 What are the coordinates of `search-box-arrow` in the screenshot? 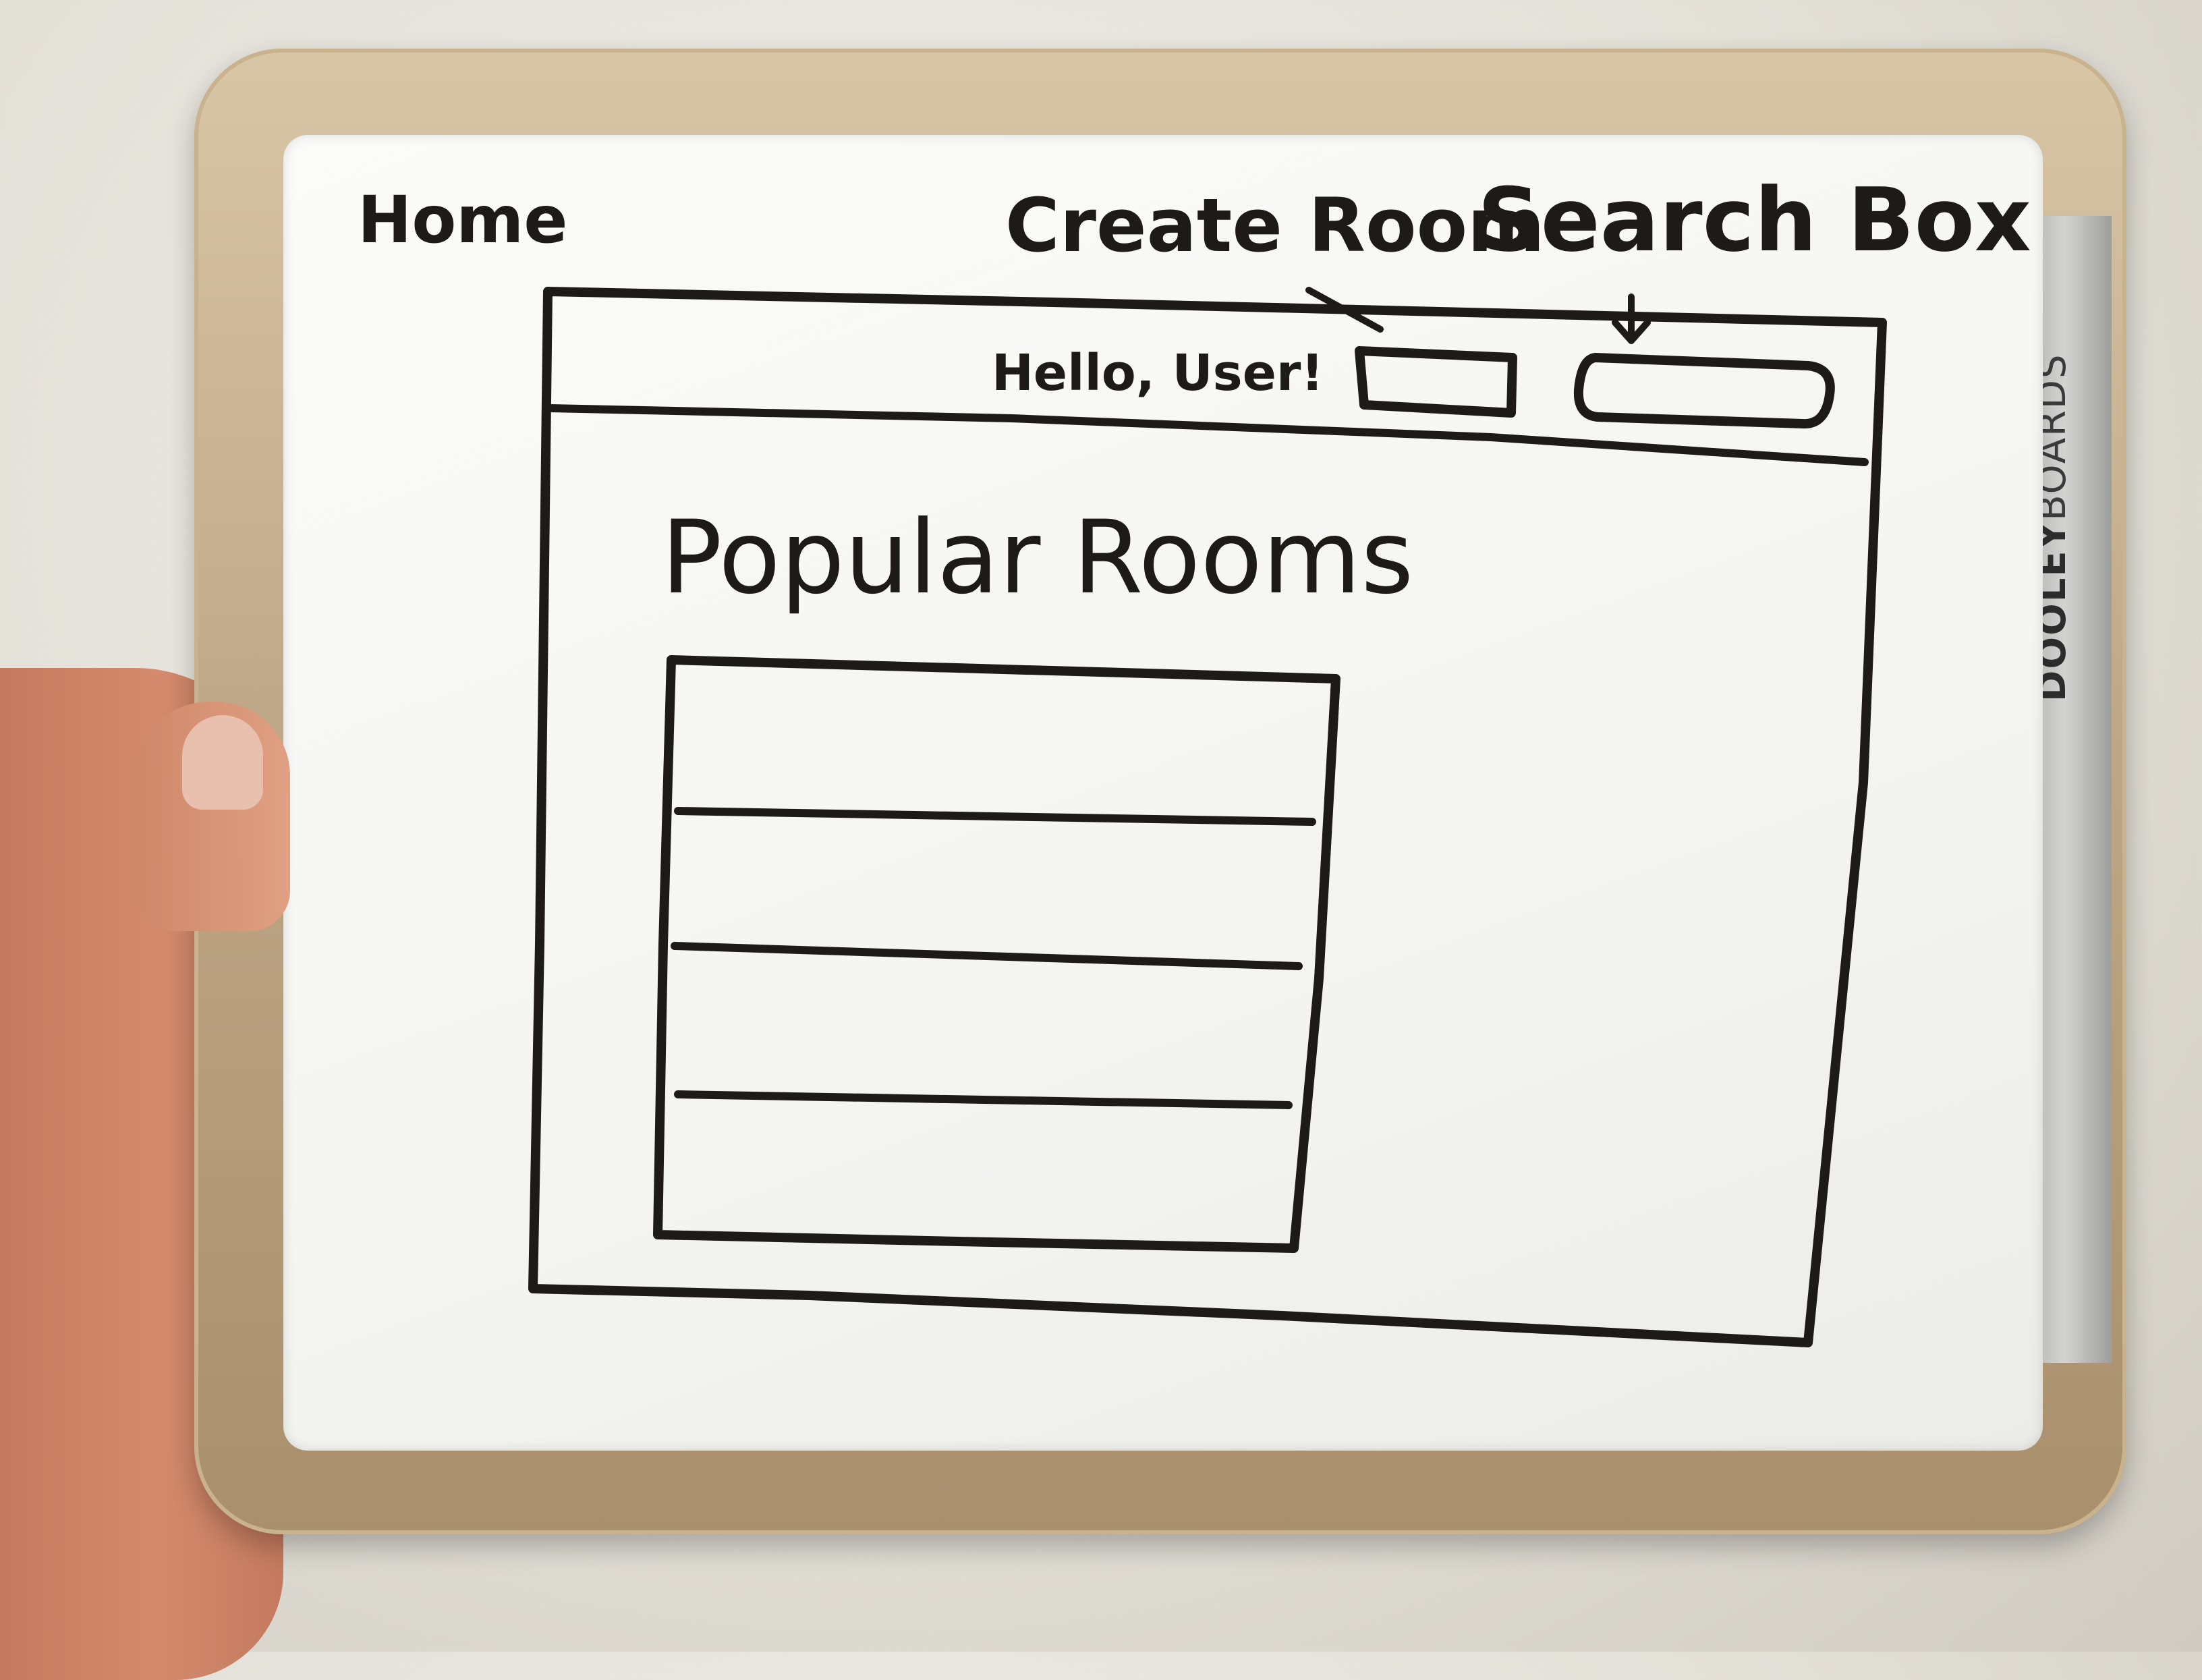 It's located at (1631, 318).